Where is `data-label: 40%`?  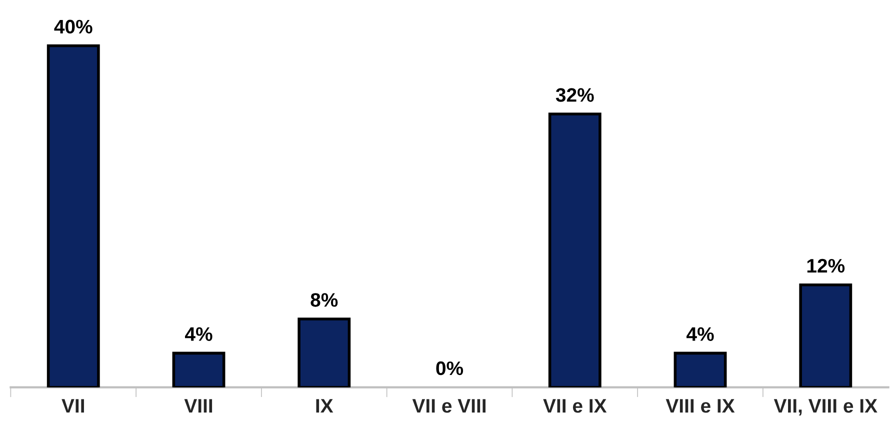 data-label: 40% is located at coordinates (73, 27).